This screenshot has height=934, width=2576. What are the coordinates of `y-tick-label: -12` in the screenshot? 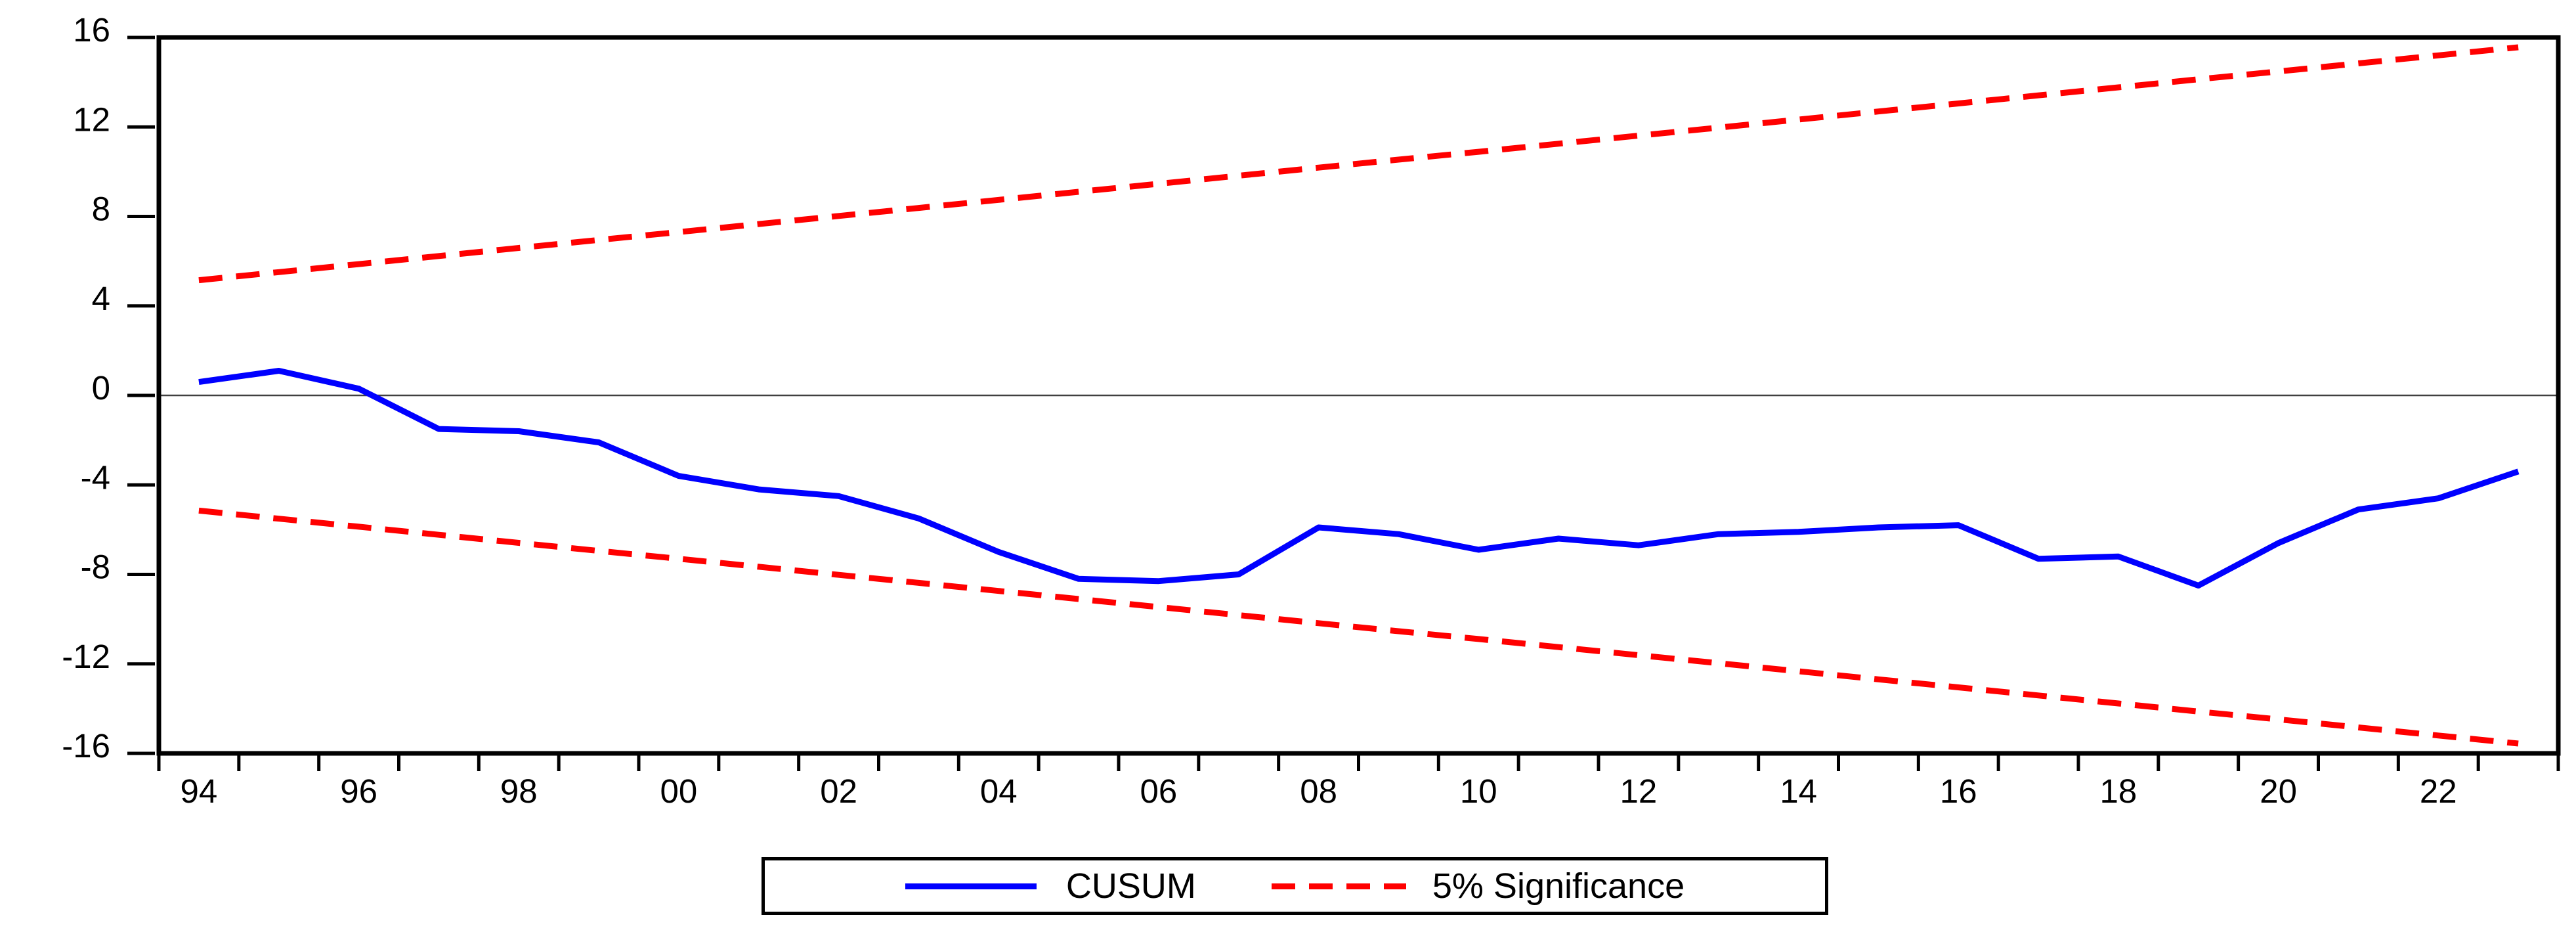 It's located at (86, 656).